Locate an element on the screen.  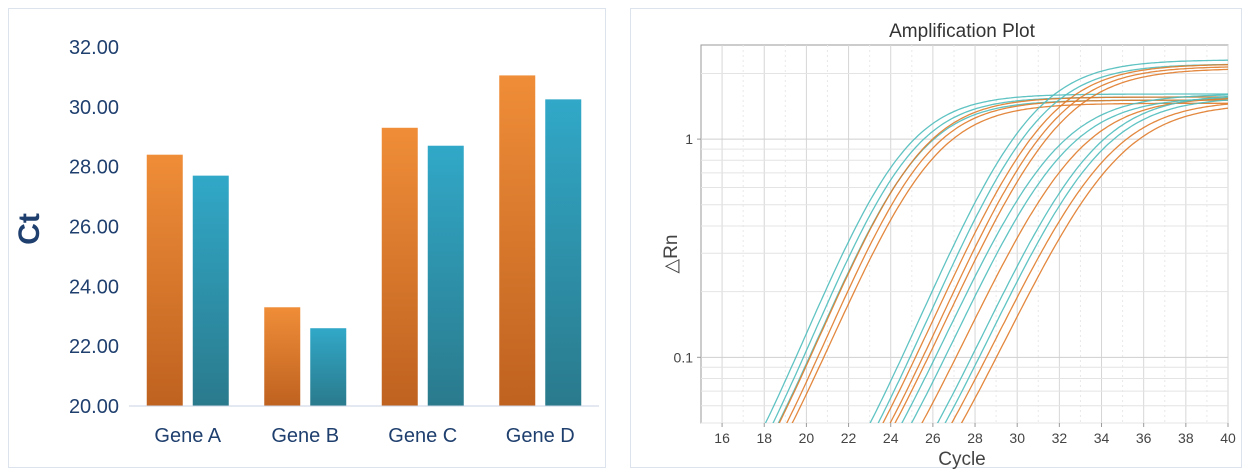
y-tick-label: 0.1 is located at coordinates (684, 357).